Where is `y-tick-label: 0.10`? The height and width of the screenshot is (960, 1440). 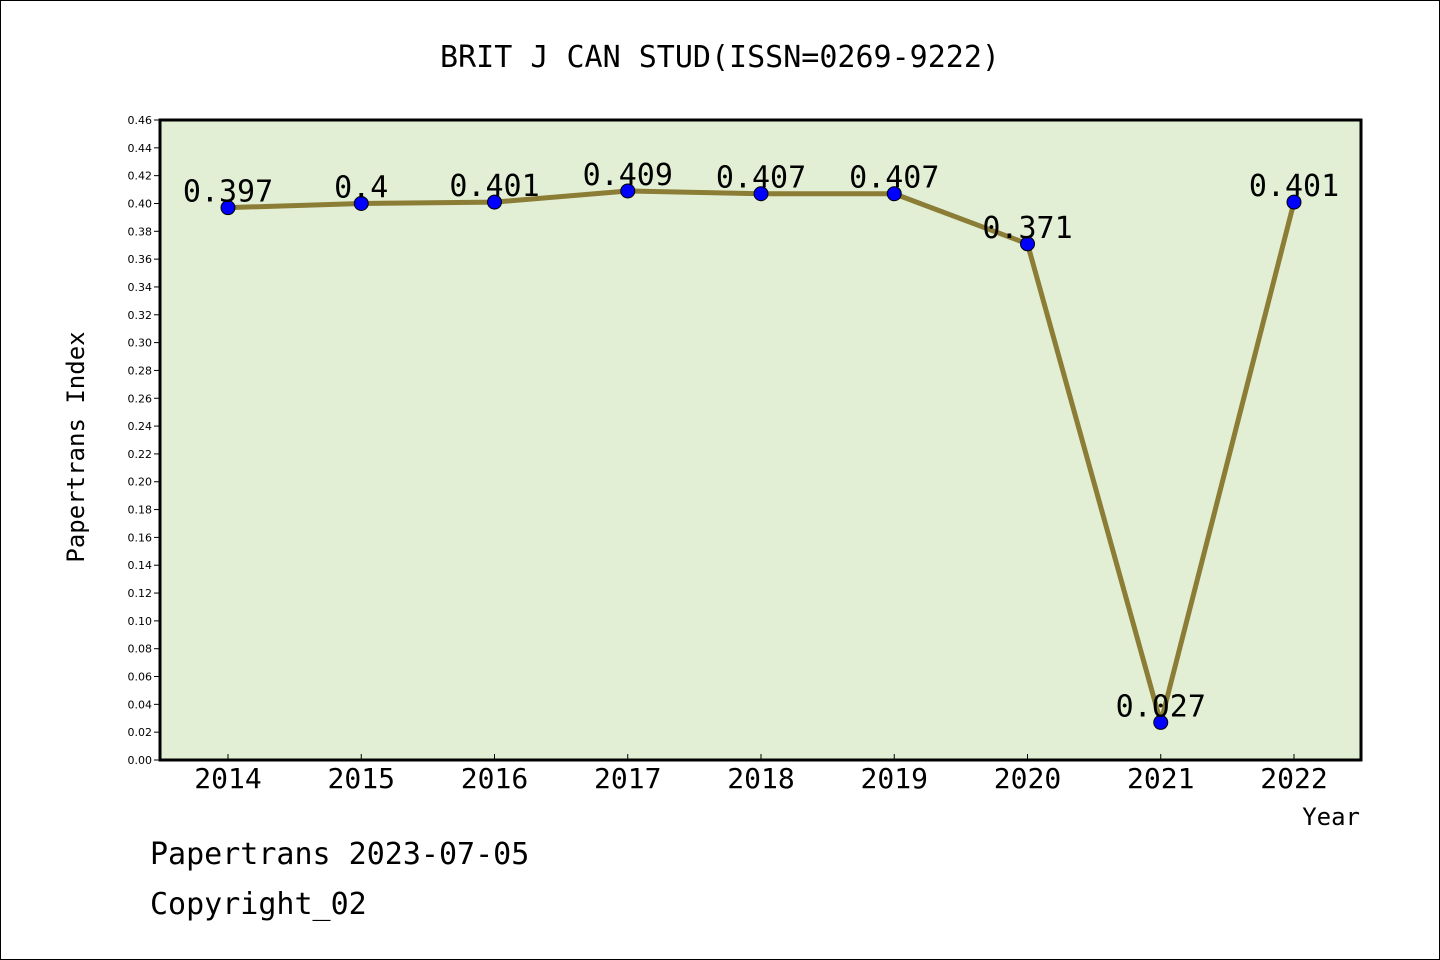
y-tick-label: 0.10 is located at coordinates (140, 621).